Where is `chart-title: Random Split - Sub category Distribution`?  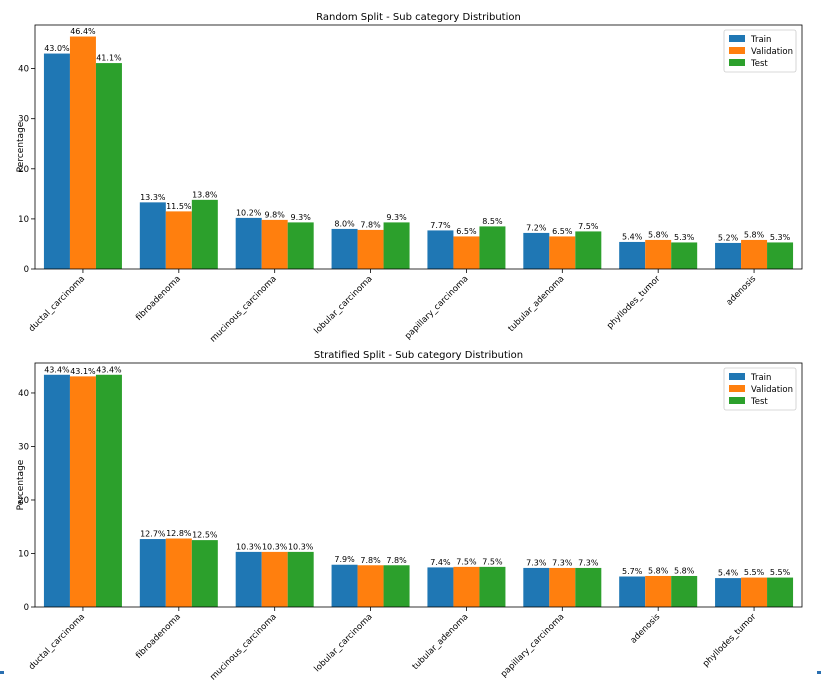
chart-title: Random Split - Sub category Distribution is located at coordinates (418, 17).